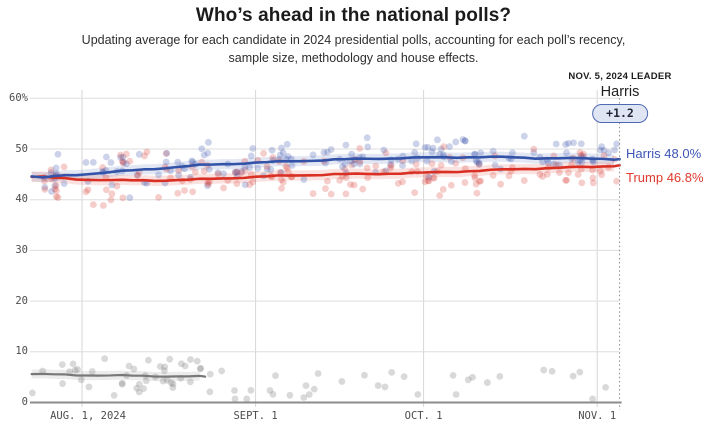 This screenshot has width=707, height=435. I want to click on harris-average-line, so click(325, 167).